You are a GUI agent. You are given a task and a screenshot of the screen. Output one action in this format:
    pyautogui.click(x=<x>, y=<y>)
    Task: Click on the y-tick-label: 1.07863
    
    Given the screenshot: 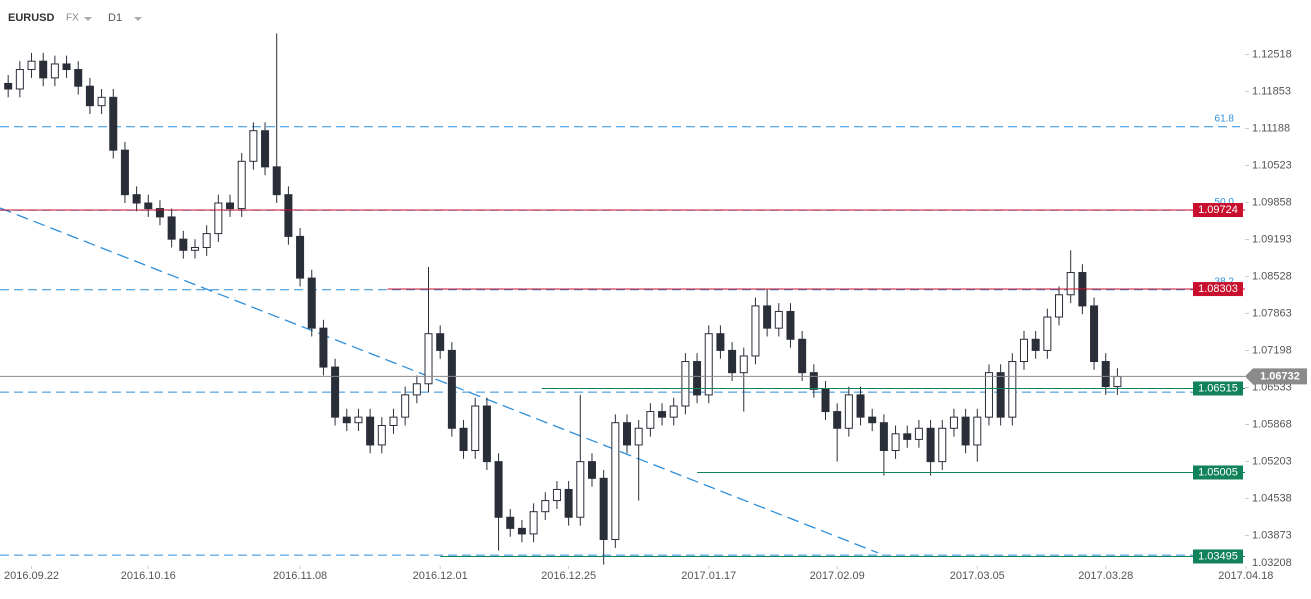 What is the action you would take?
    pyautogui.click(x=1272, y=313)
    